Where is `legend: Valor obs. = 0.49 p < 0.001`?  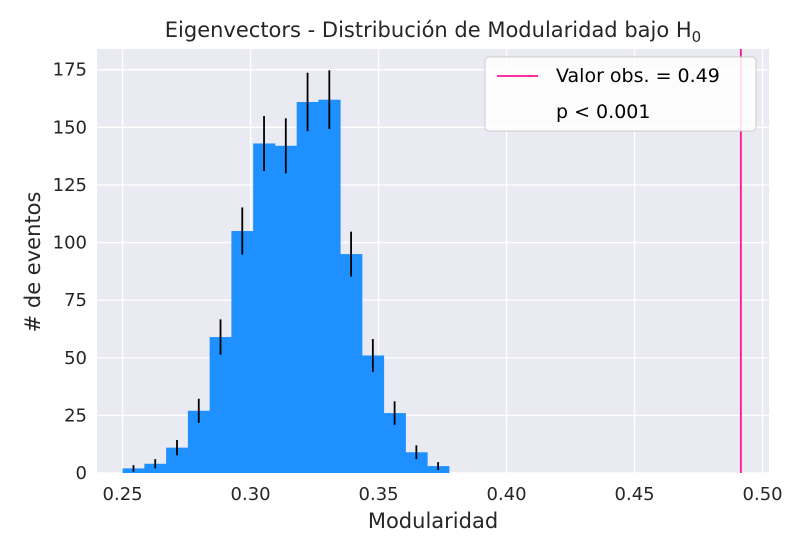
legend: Valor obs. = 0.49 p < 0.001 is located at coordinates (620, 94).